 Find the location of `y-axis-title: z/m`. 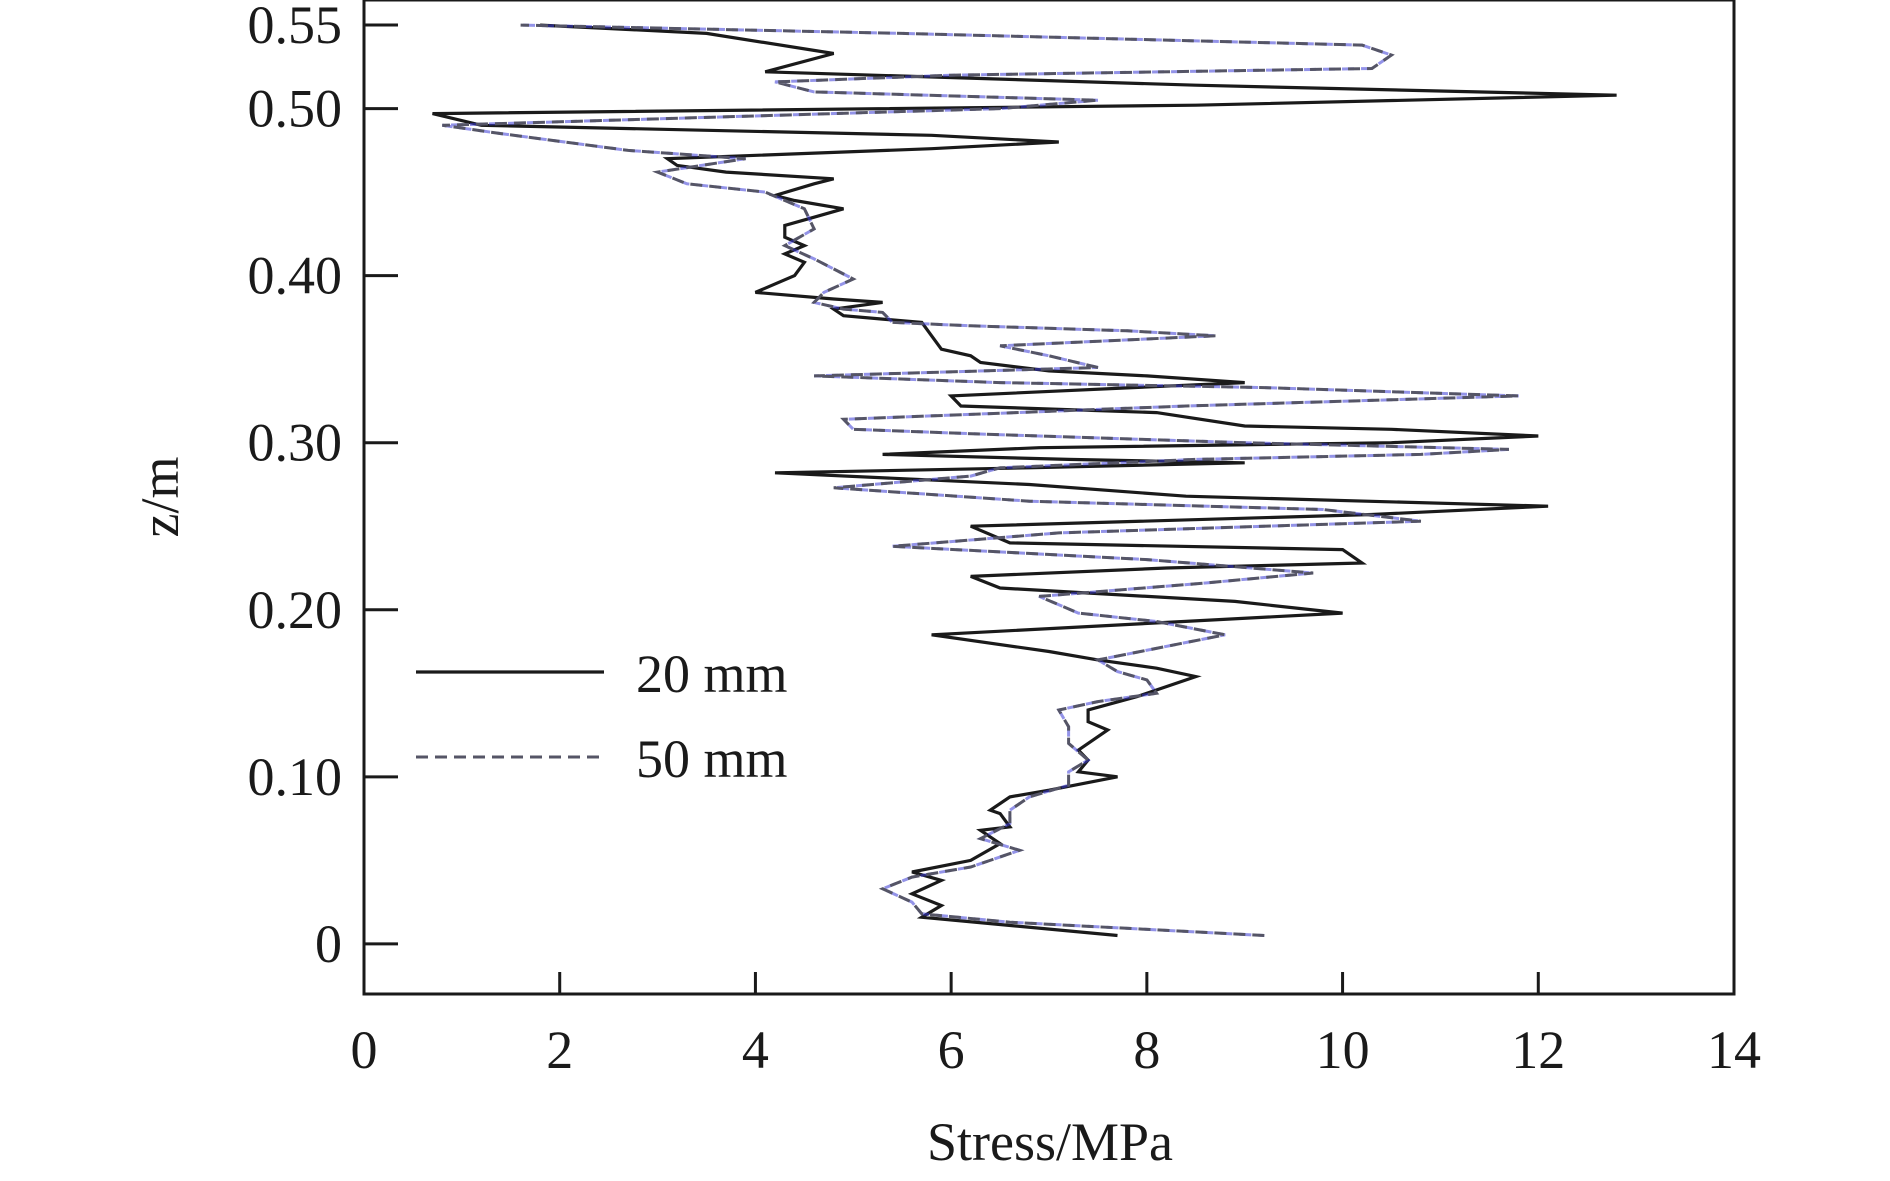

y-axis-title: z/m is located at coordinates (160, 497).